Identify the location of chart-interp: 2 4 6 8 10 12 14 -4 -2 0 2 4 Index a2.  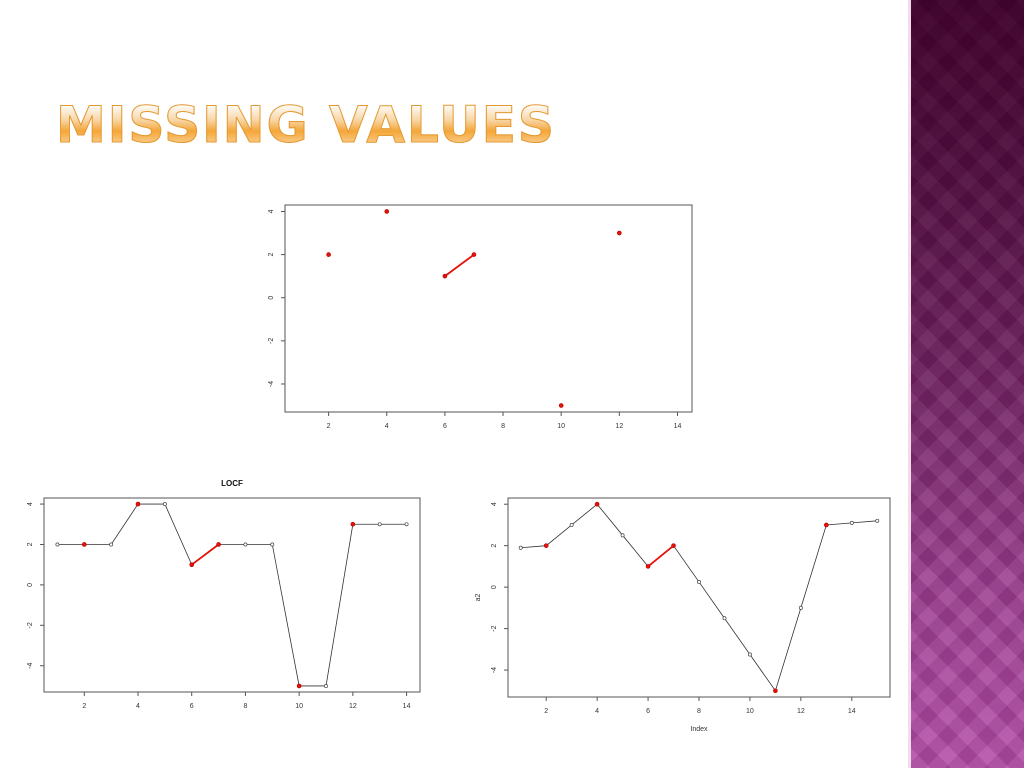
(683, 615).